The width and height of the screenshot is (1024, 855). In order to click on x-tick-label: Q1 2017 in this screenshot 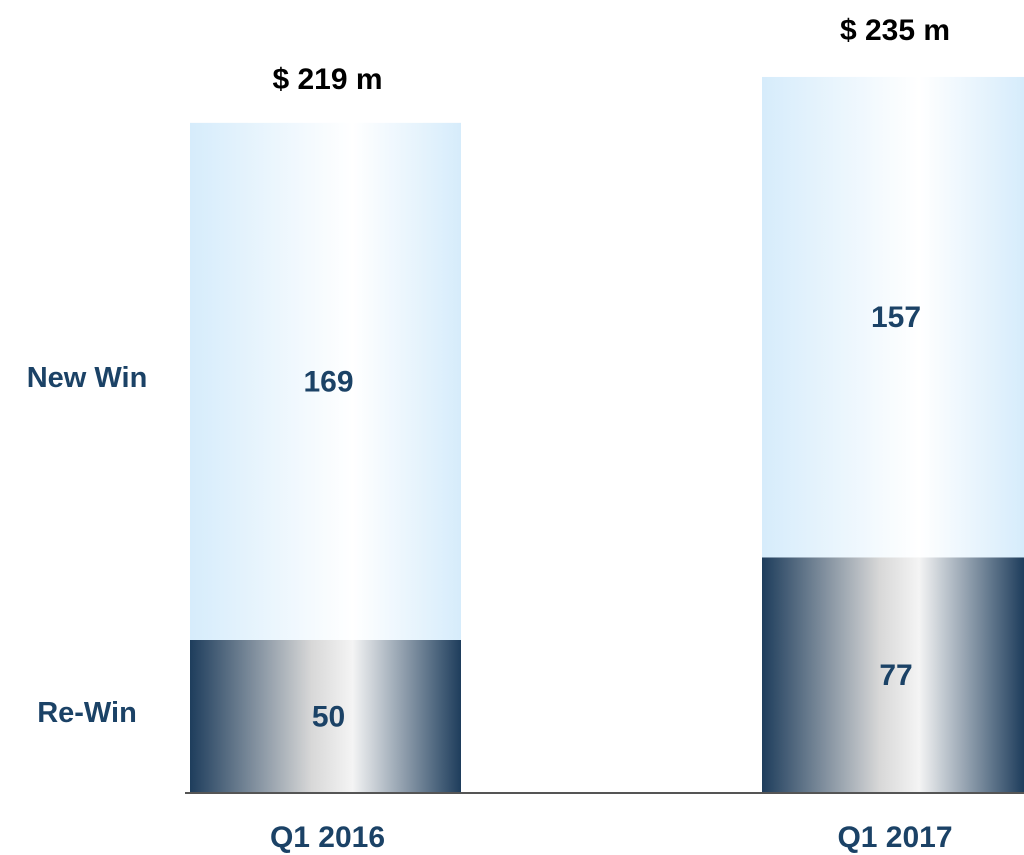, I will do `click(894, 837)`.